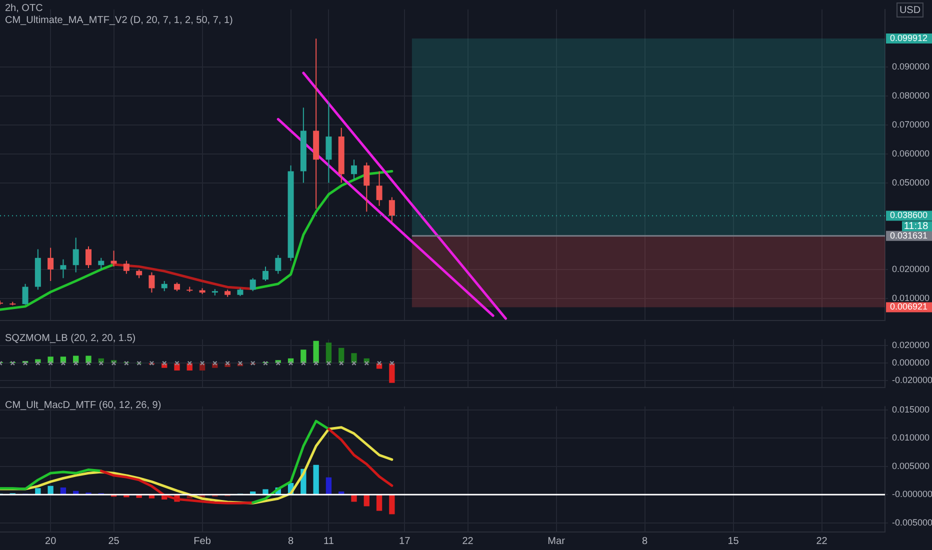 This screenshot has height=550, width=932. I want to click on y-tick-label: 0.070000, so click(911, 124).